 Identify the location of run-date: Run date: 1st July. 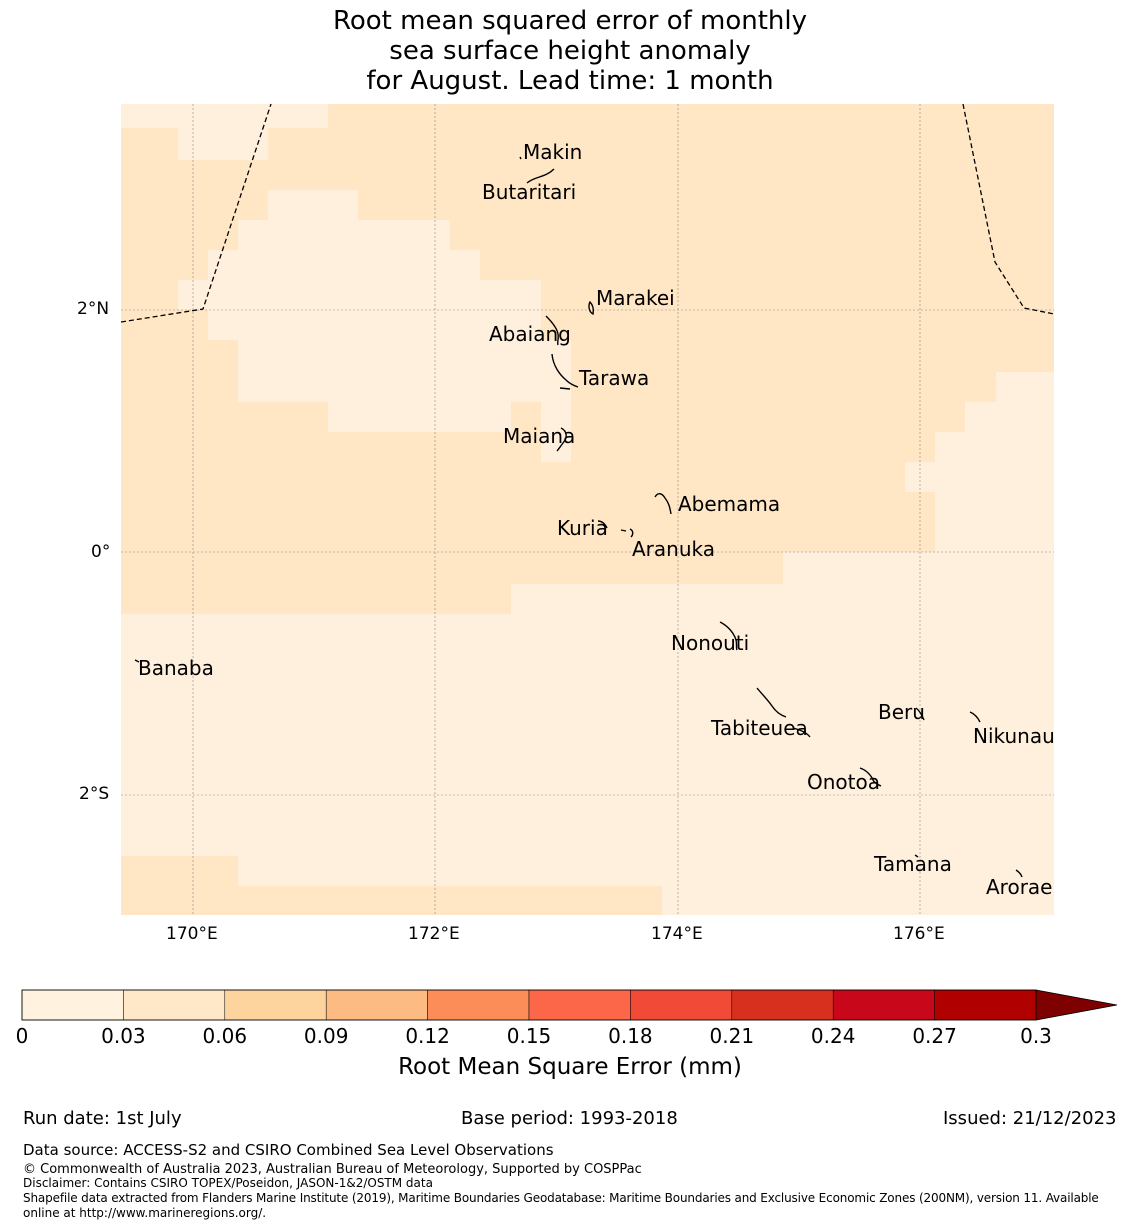
(102, 1118).